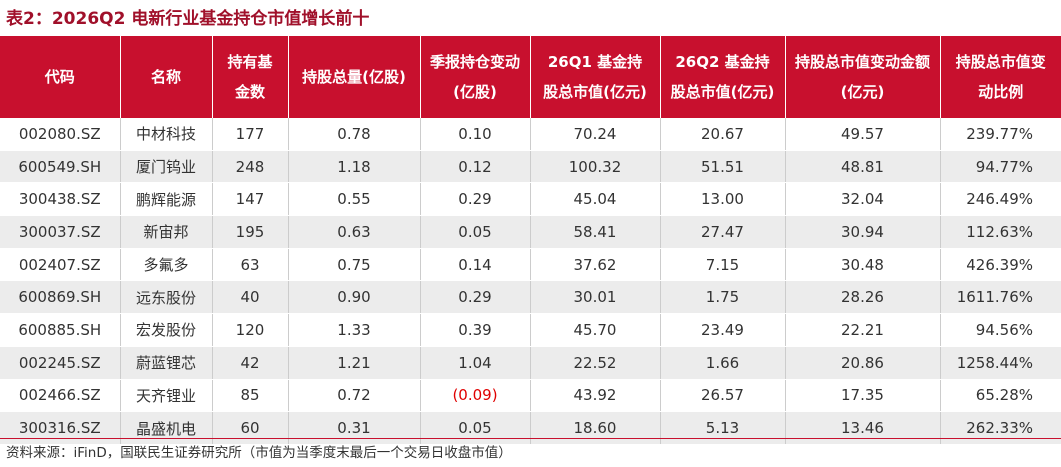 The width and height of the screenshot is (1061, 467). I want to click on table-cell: 1.75, so click(723, 297).